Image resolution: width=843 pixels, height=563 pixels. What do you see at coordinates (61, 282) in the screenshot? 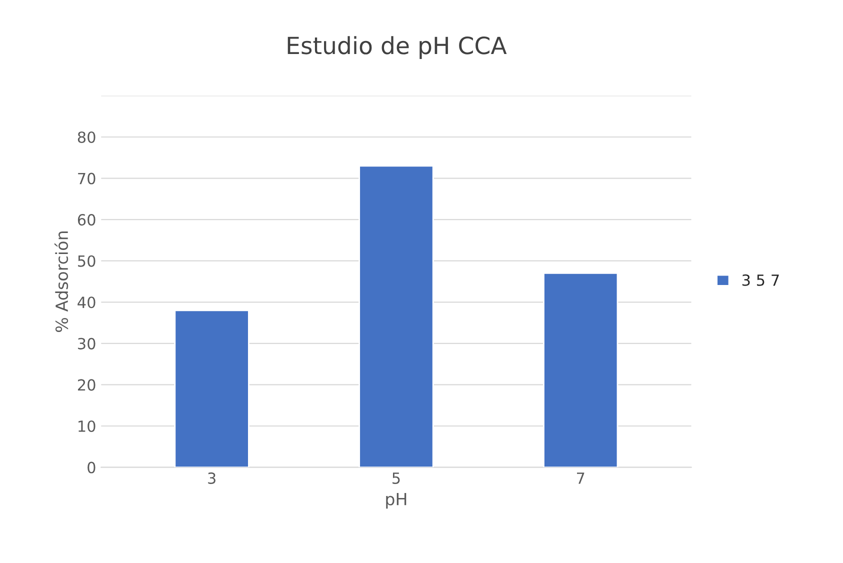
I see `y-axis-title: % Adsorción` at bounding box center [61, 282].